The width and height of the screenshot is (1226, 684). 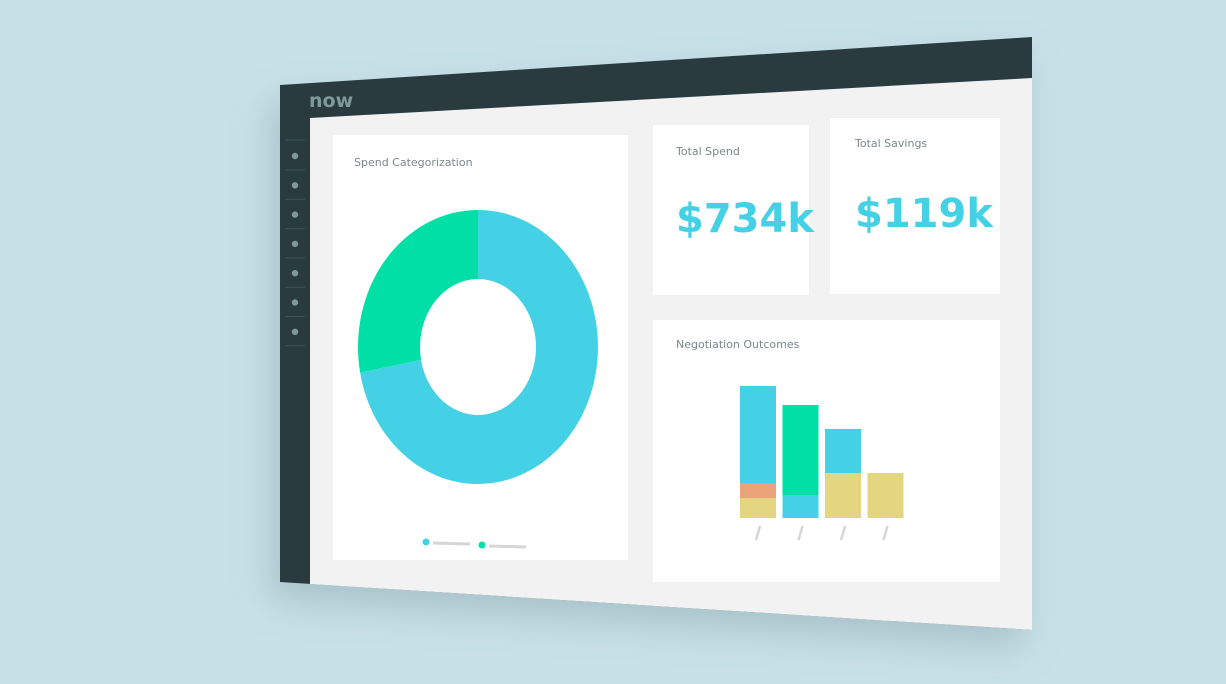 I want to click on panel-title: Spend Categorization, so click(x=413, y=162).